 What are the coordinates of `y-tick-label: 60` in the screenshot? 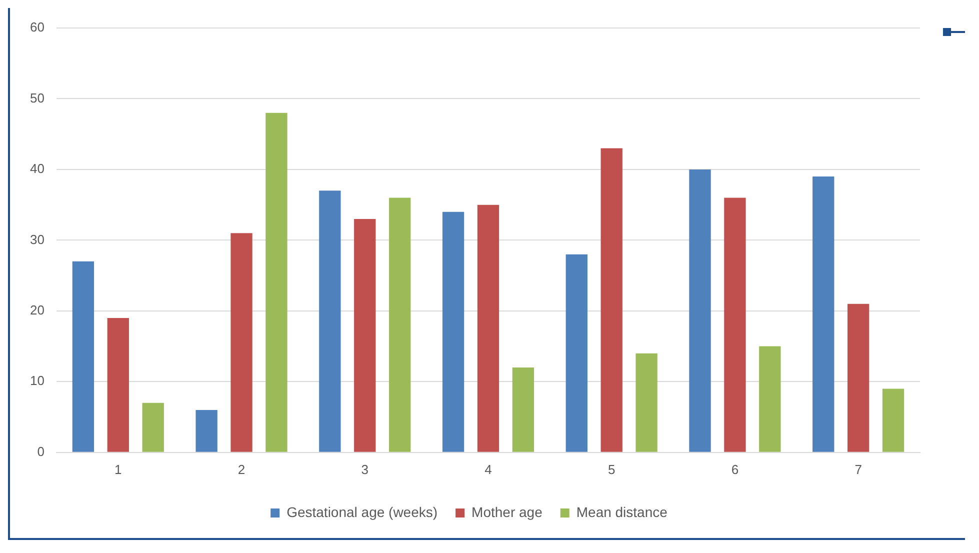 It's located at (37, 27).